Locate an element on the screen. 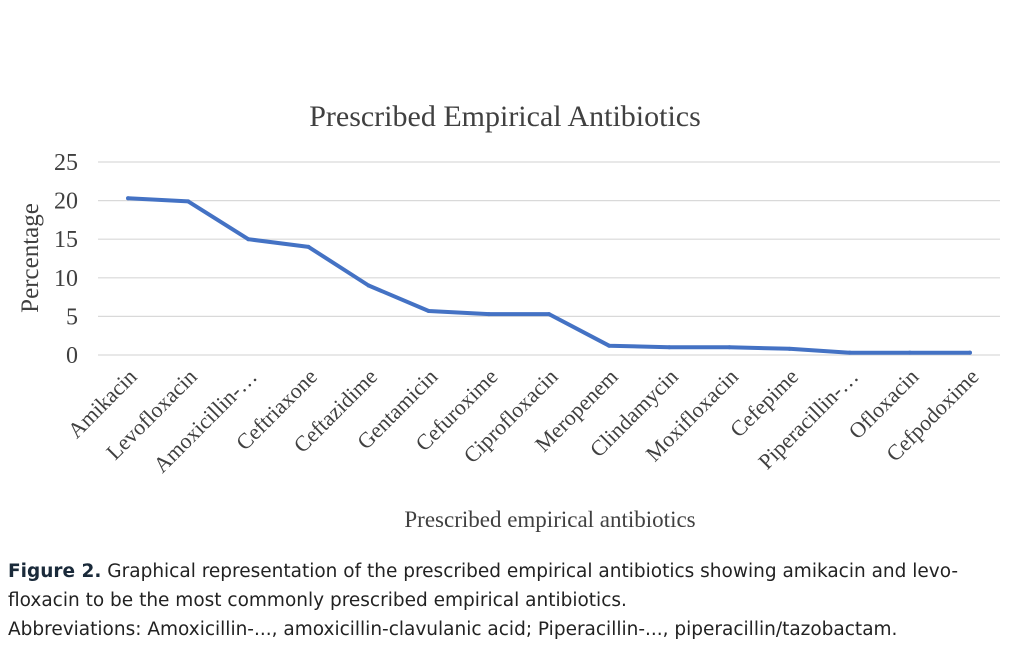 Image resolution: width=1010 pixels, height=660 pixels. y-tick-label: 5 is located at coordinates (72, 317).